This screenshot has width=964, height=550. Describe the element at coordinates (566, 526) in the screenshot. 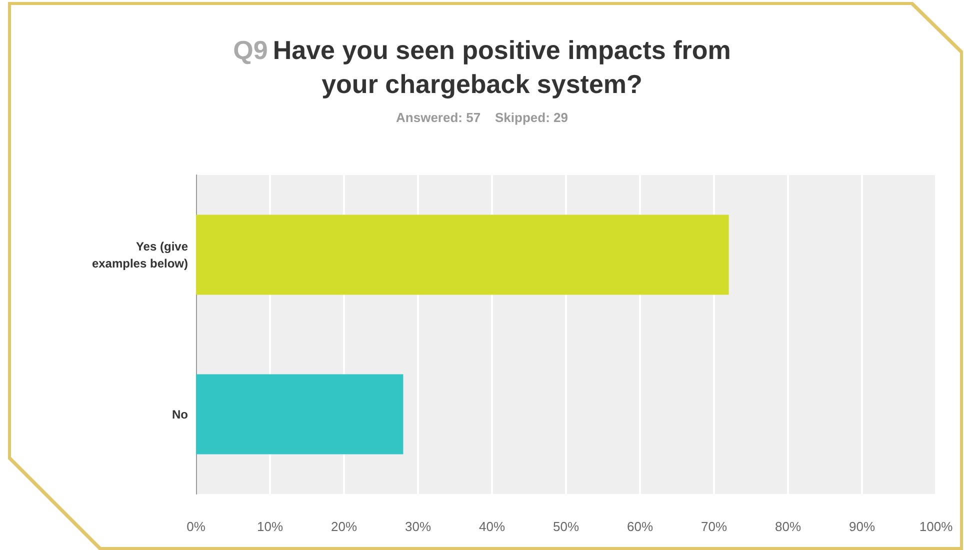

I see `x-tick-label: 50%` at that location.